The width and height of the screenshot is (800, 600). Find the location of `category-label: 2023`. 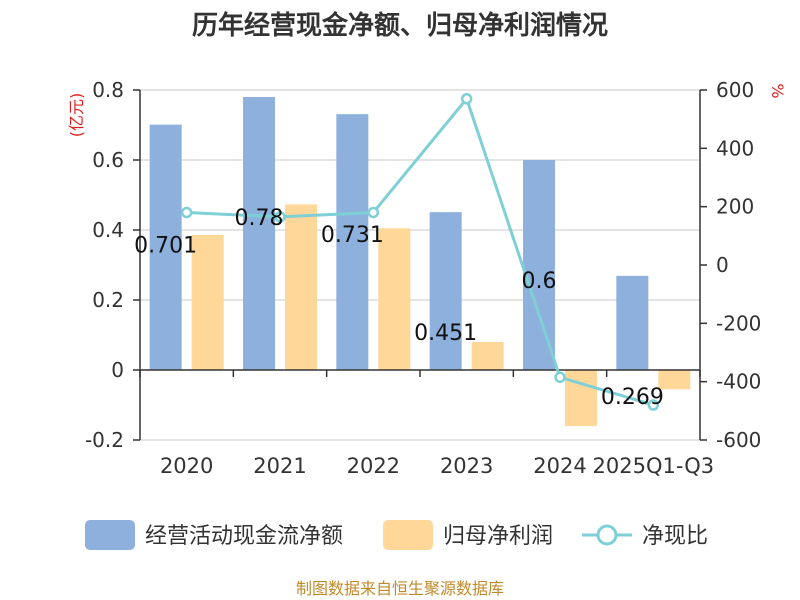

category-label: 2023 is located at coordinates (466, 466).